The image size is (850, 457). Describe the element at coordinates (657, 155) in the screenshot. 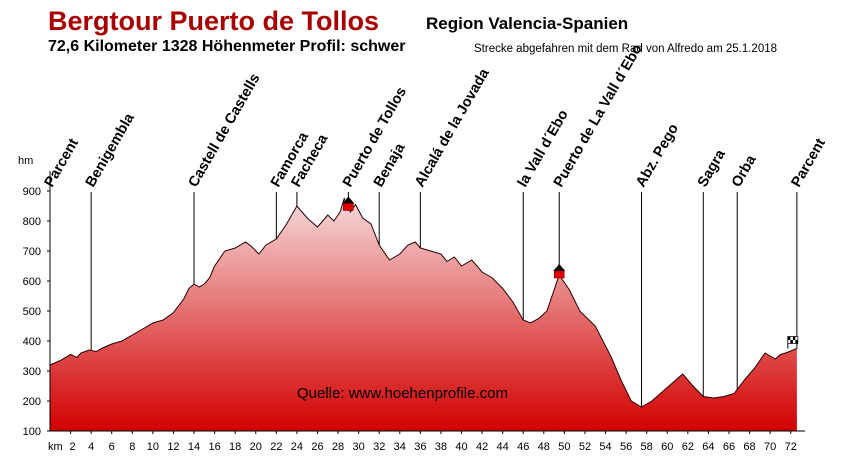

I see `location-label: Abz. Pego` at that location.